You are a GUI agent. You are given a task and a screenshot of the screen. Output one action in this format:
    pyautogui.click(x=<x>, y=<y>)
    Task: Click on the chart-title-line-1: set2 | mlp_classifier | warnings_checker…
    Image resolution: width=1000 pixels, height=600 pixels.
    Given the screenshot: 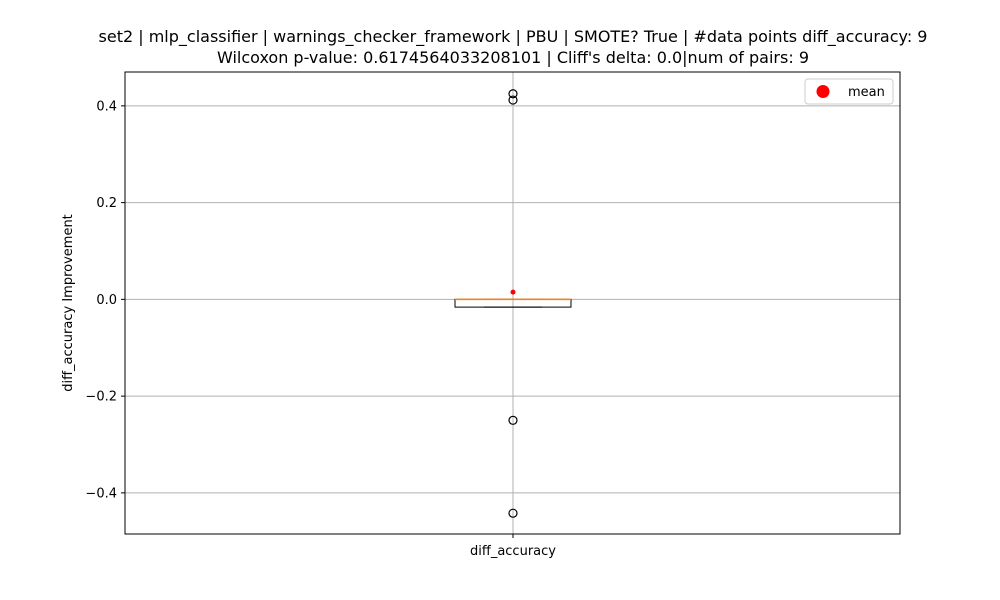 What is the action you would take?
    pyautogui.click(x=513, y=36)
    